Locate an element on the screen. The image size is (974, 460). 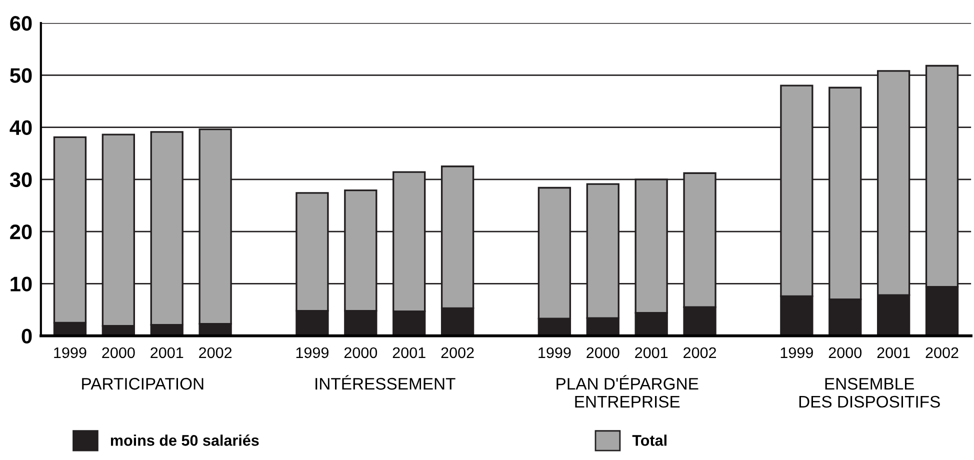
text: INTÉRESSEMENT is located at coordinates (386, 382).